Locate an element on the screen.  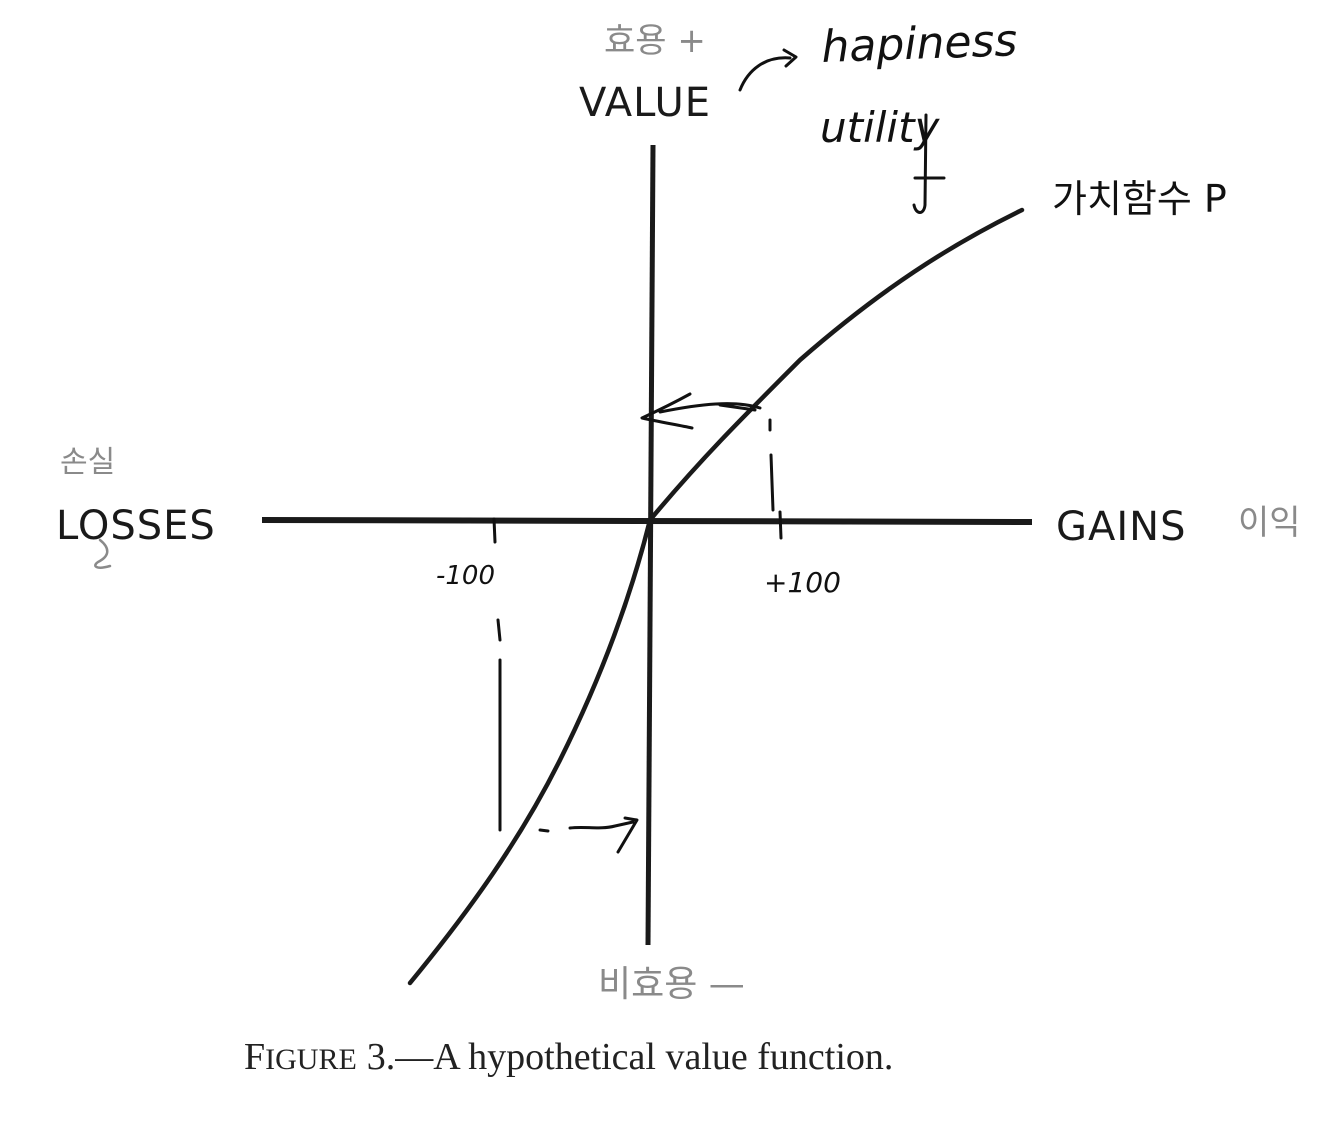
annotation-left-korean: 손실 is located at coordinates (87, 462).